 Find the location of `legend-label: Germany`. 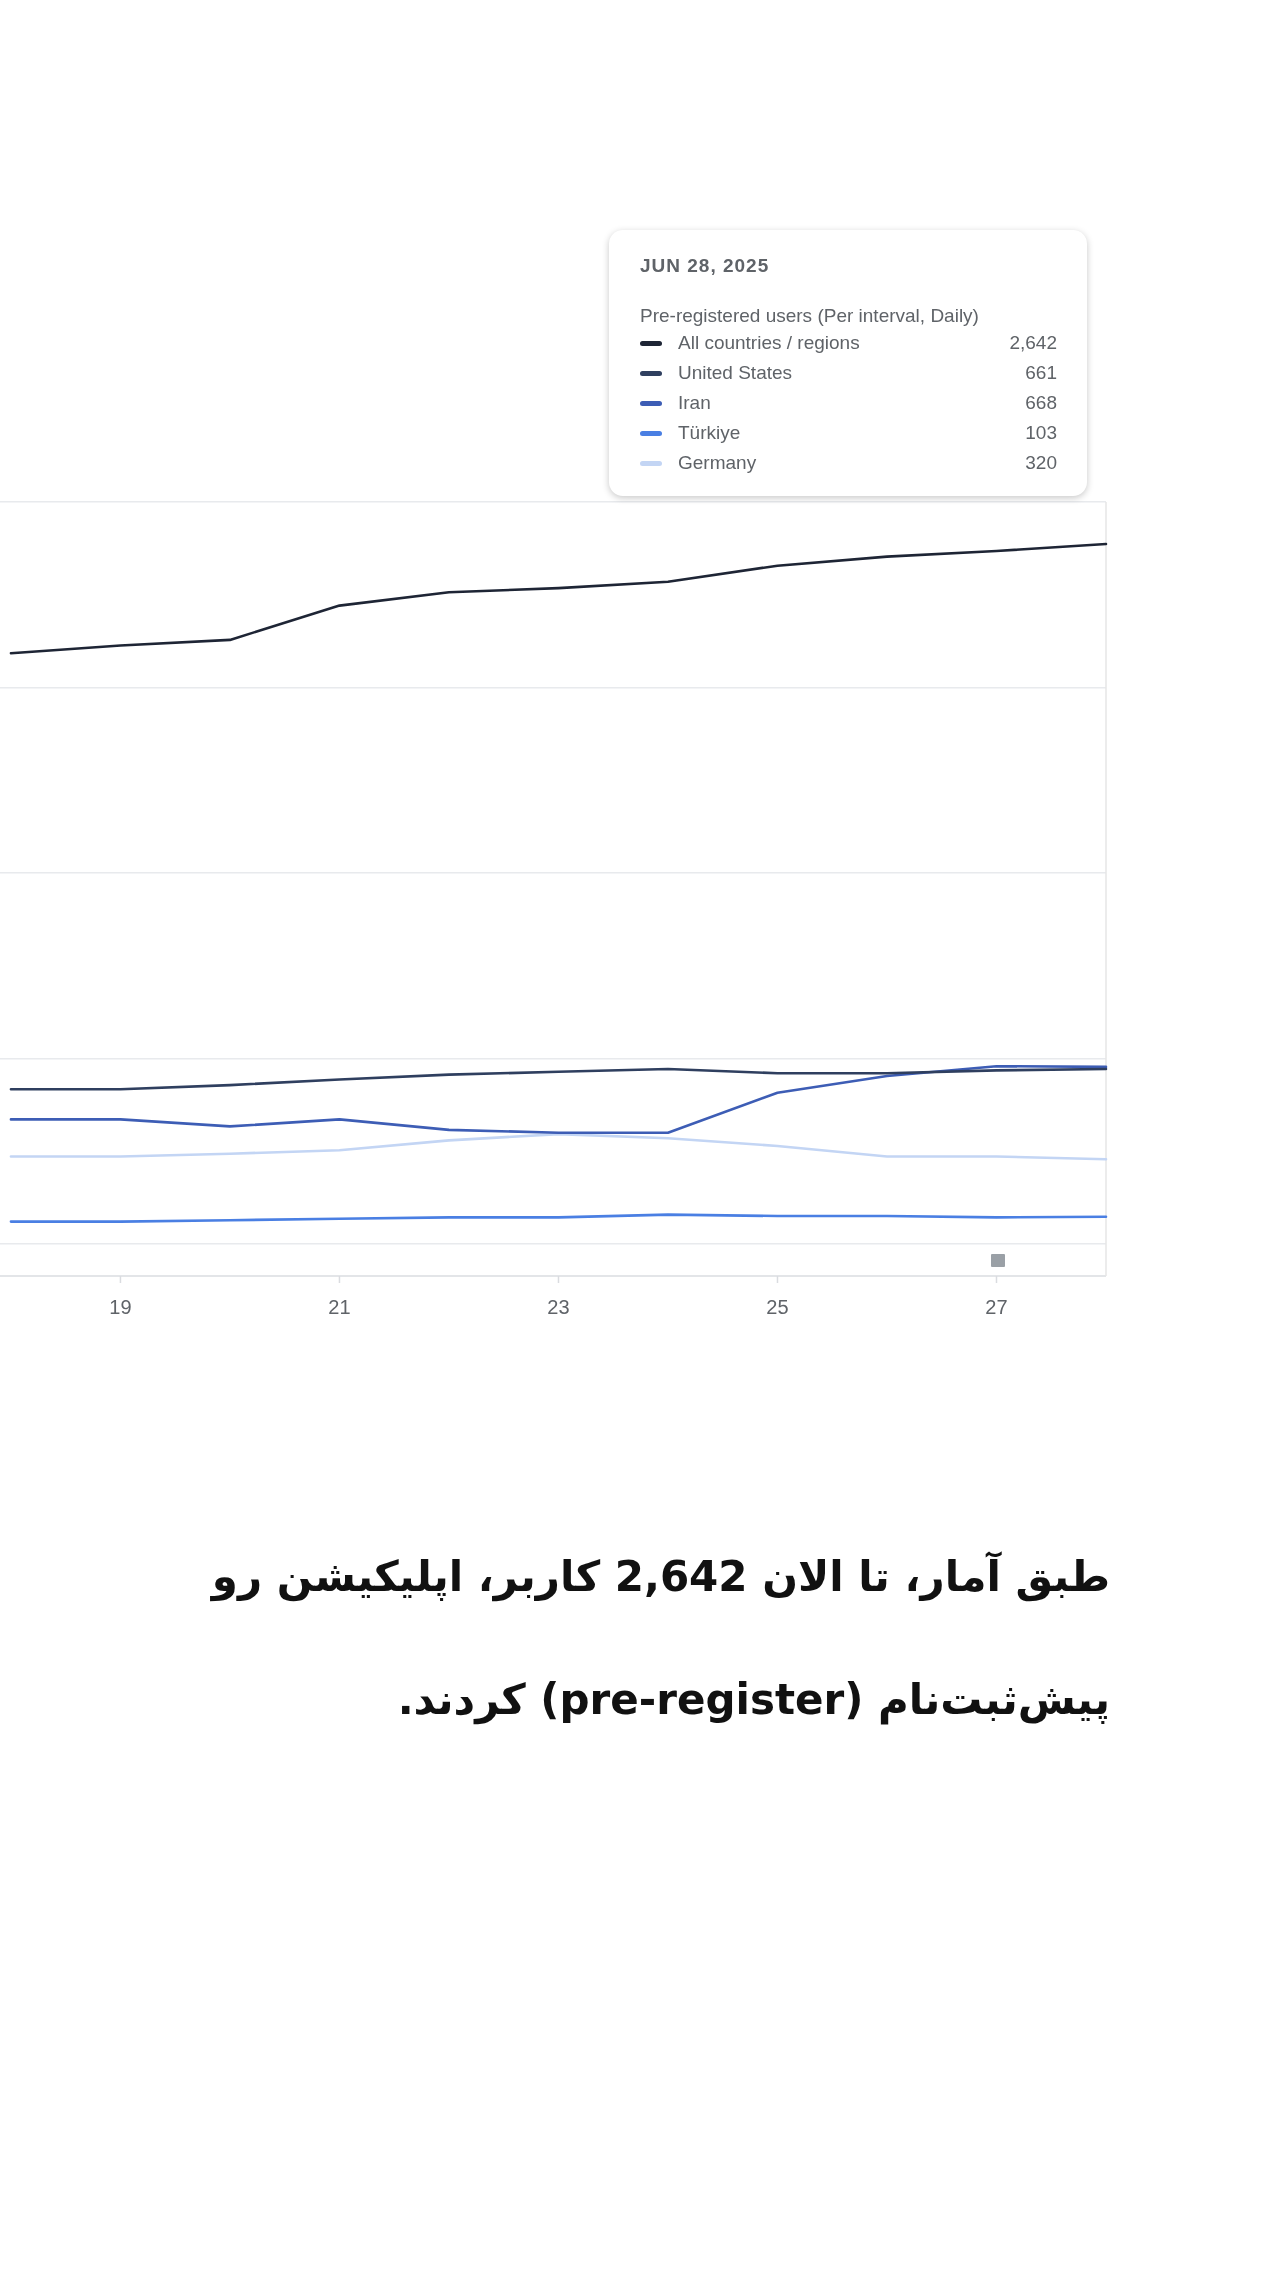

legend-label: Germany is located at coordinates (718, 463).